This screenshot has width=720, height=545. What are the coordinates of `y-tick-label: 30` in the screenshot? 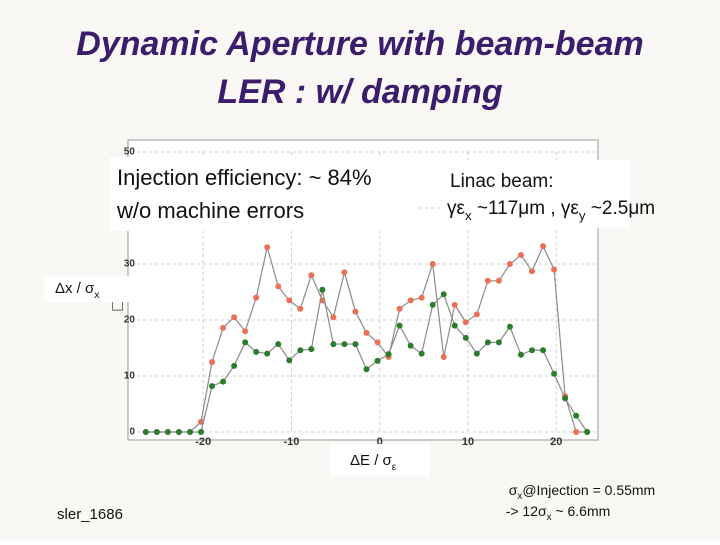 It's located at (130, 264).